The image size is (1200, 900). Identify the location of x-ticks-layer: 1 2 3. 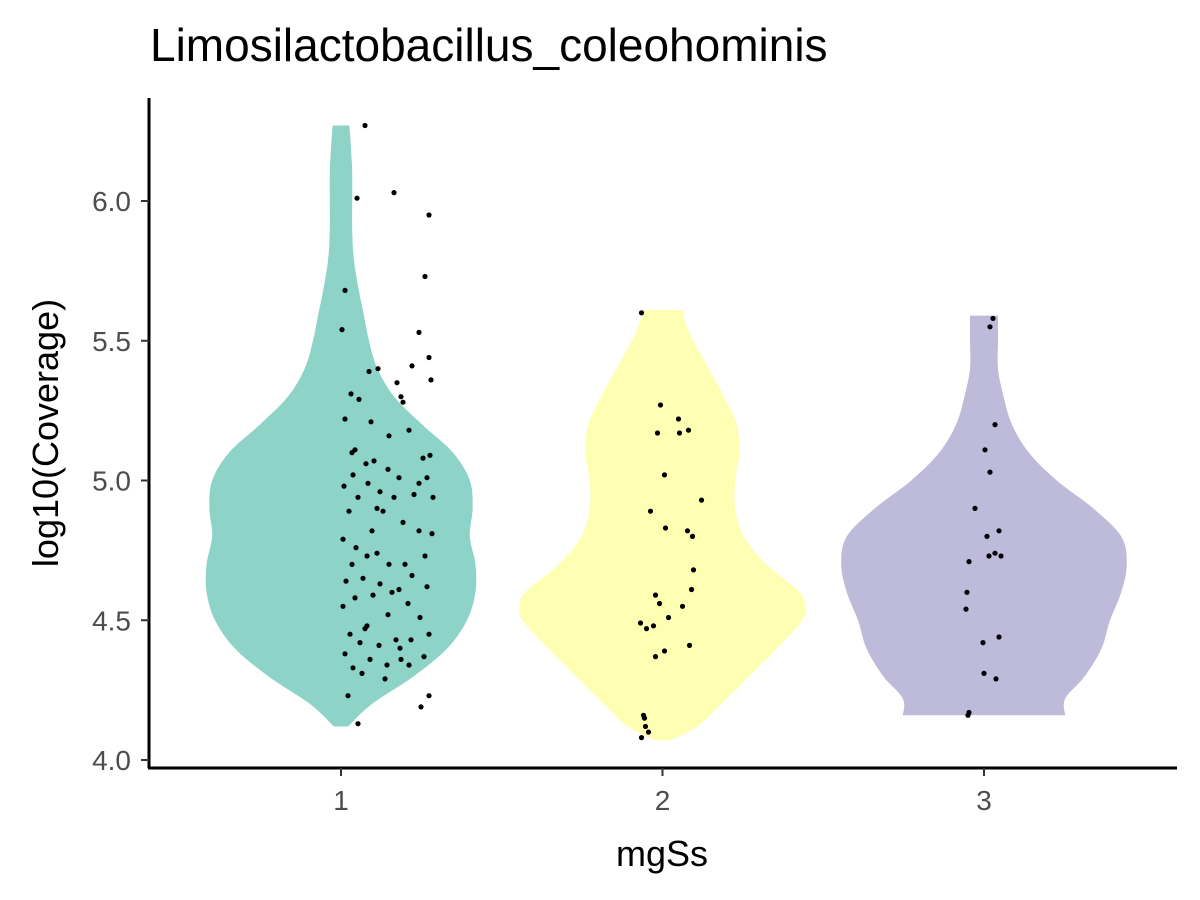
(662, 792).